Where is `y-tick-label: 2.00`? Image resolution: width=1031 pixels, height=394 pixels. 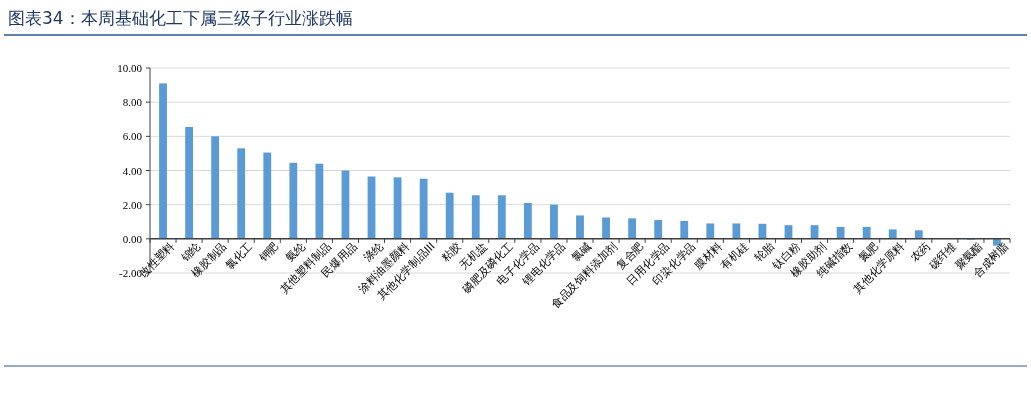
y-tick-label: 2.00 is located at coordinates (132, 204).